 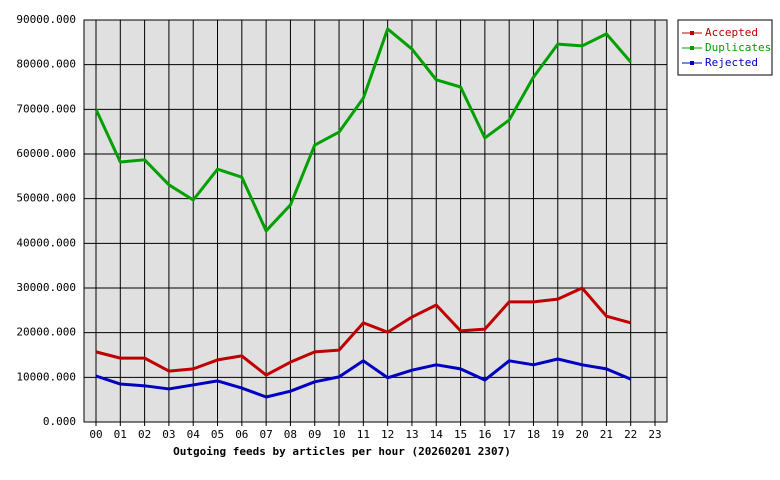 I want to click on x-tick-label: 14, so click(x=437, y=434).